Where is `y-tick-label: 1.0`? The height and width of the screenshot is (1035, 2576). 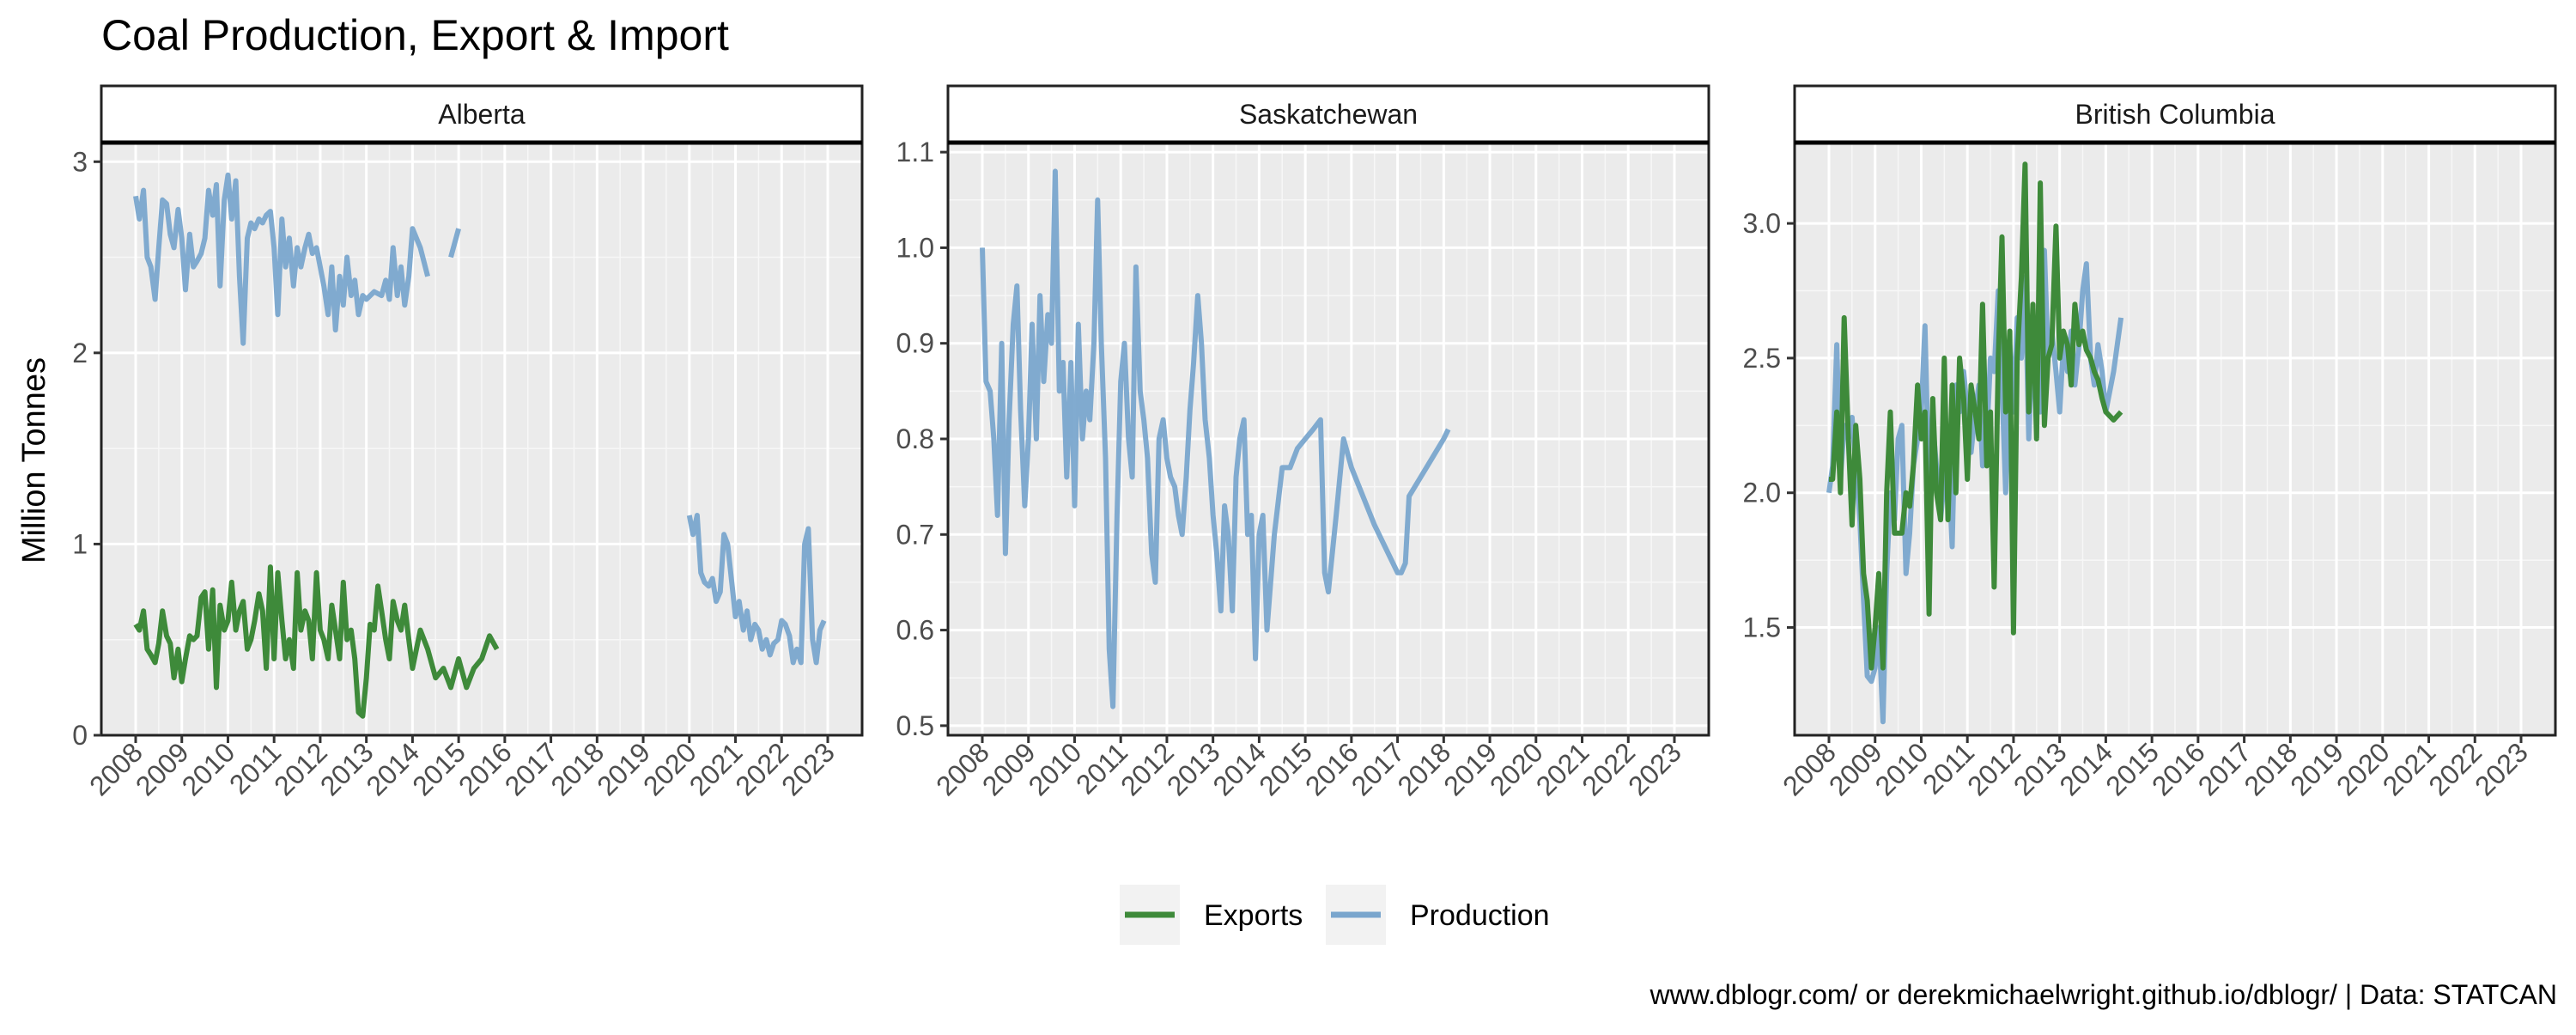 y-tick-label: 1.0 is located at coordinates (915, 247).